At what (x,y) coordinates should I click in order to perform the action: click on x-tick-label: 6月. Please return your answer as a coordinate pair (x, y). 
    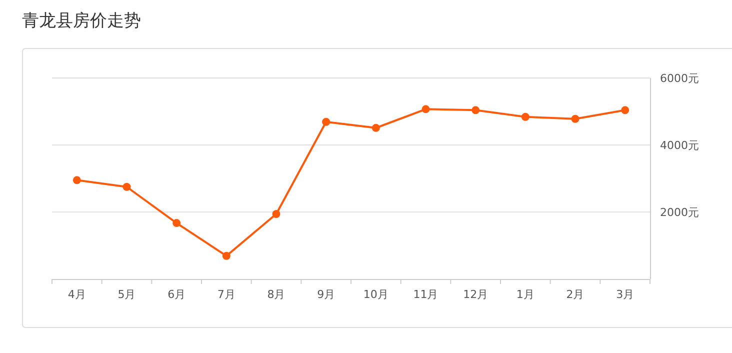
    Looking at the image, I should click on (177, 294).